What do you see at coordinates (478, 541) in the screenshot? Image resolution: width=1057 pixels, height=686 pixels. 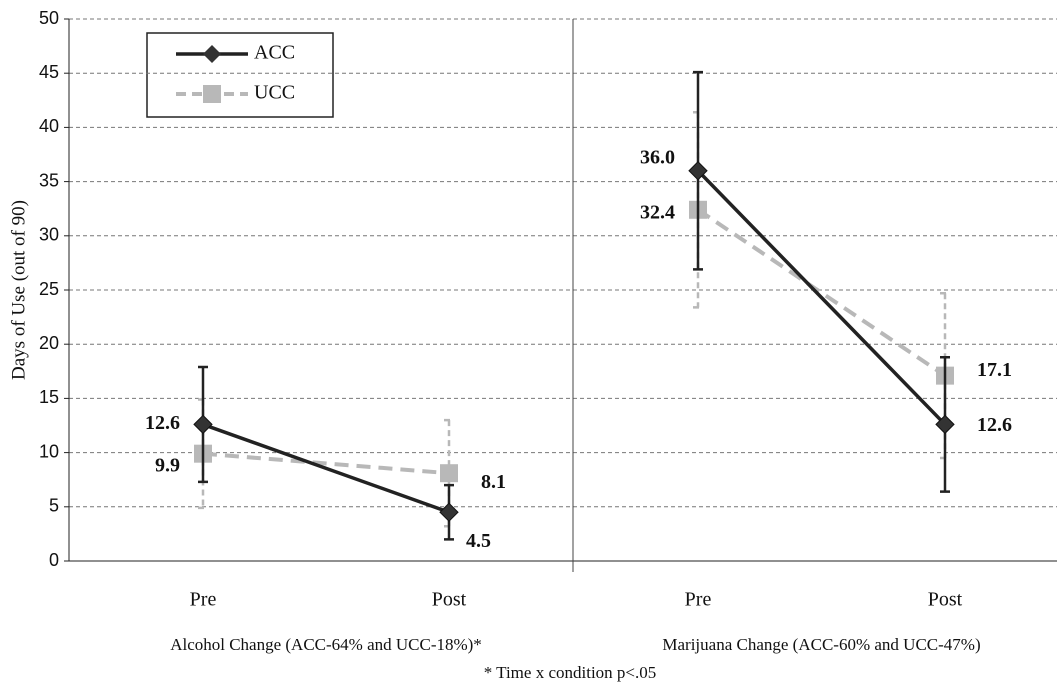 I see `value-label: 4.5` at bounding box center [478, 541].